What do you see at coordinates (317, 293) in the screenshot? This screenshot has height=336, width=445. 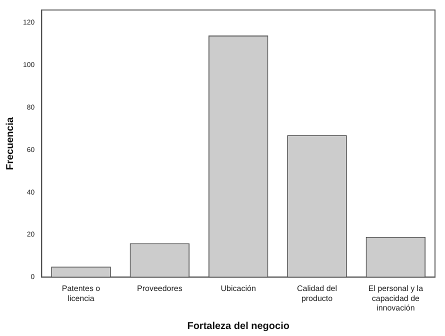 I see `x-tick-label: Calidad del producto` at bounding box center [317, 293].